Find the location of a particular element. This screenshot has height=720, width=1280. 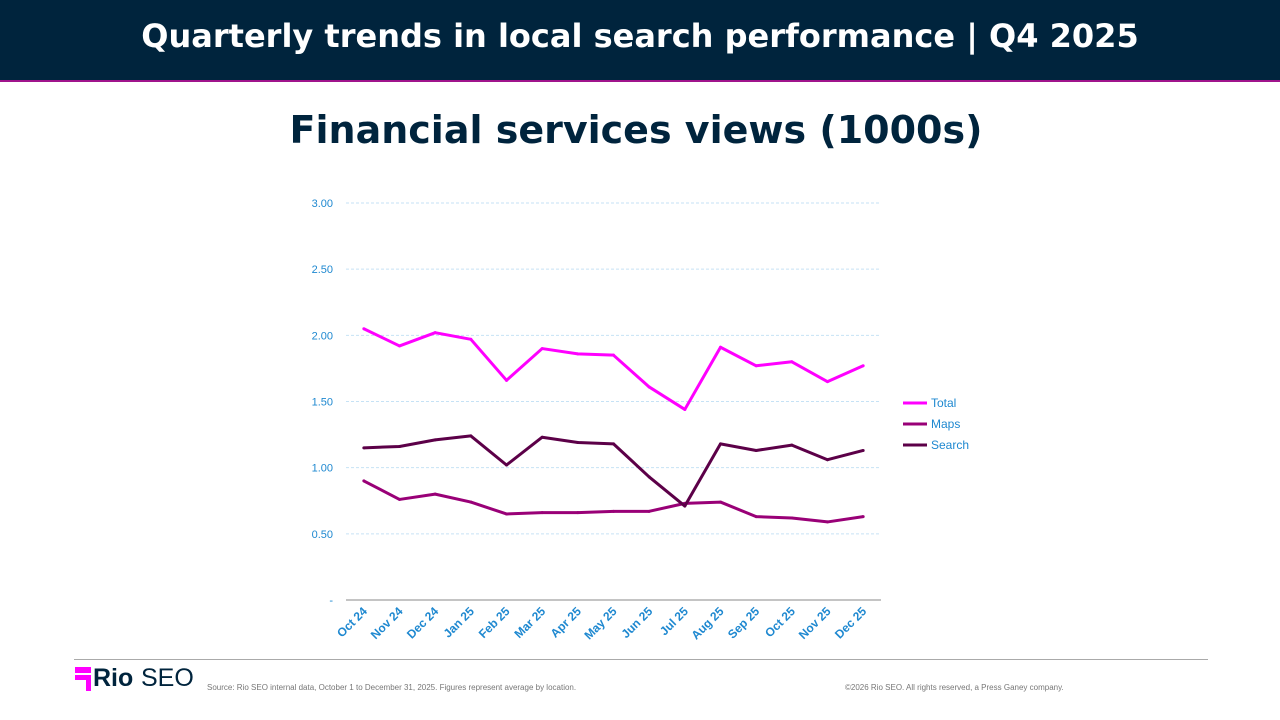

x-tick-label: May 25 is located at coordinates (600, 623).